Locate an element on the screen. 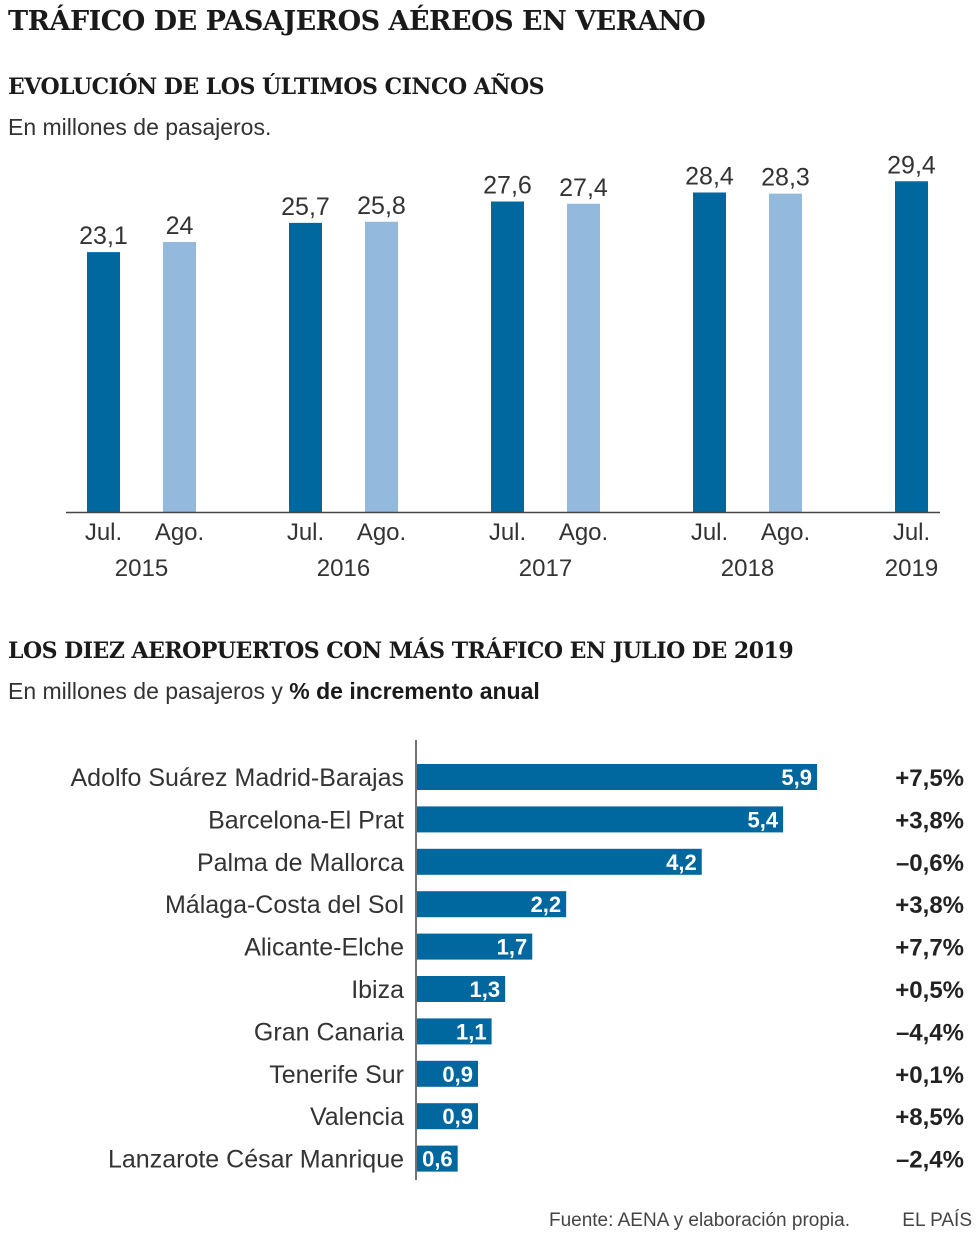  section-title-evolution: EVOLUCIÓN DE LOS ÚLTIMOS CINCO AÑOS is located at coordinates (276, 87).